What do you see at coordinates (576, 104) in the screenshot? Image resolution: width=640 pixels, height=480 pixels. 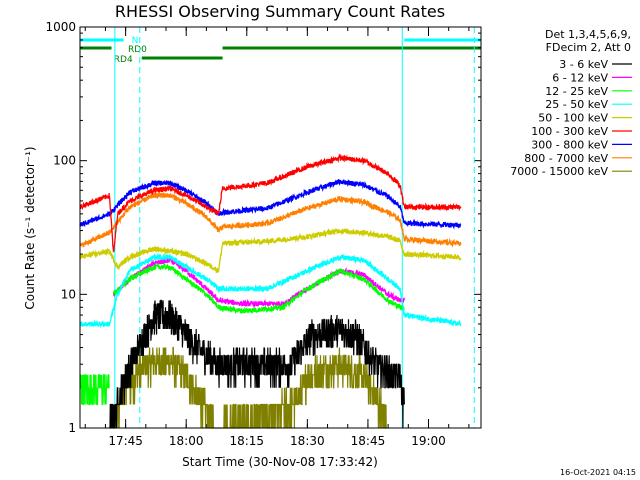 I see `legend-label: 25 - 50 keV` at bounding box center [576, 104].